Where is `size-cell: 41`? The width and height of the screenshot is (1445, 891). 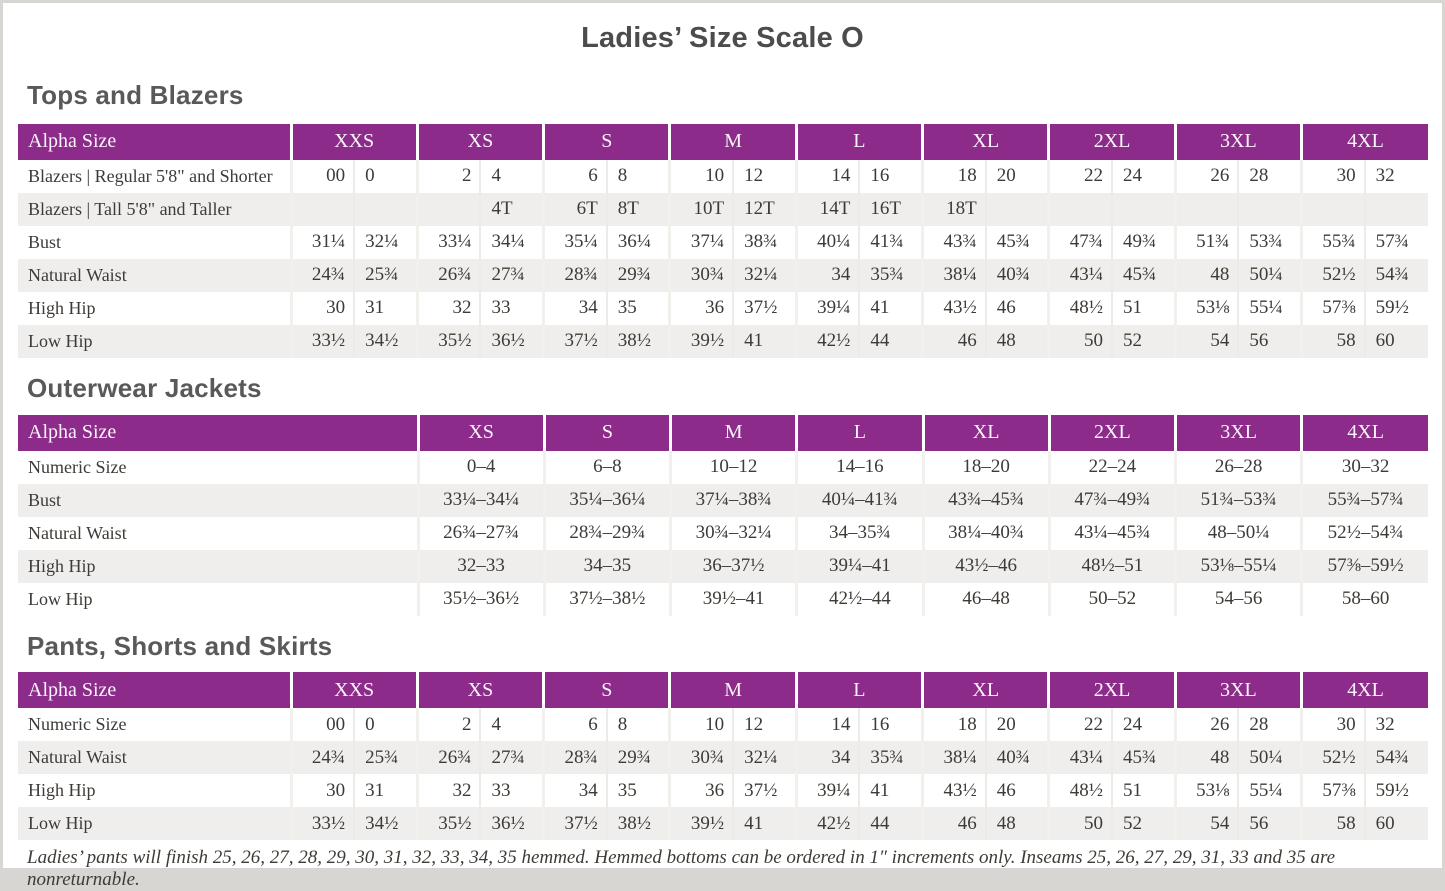
size-cell: 41 is located at coordinates (764, 824).